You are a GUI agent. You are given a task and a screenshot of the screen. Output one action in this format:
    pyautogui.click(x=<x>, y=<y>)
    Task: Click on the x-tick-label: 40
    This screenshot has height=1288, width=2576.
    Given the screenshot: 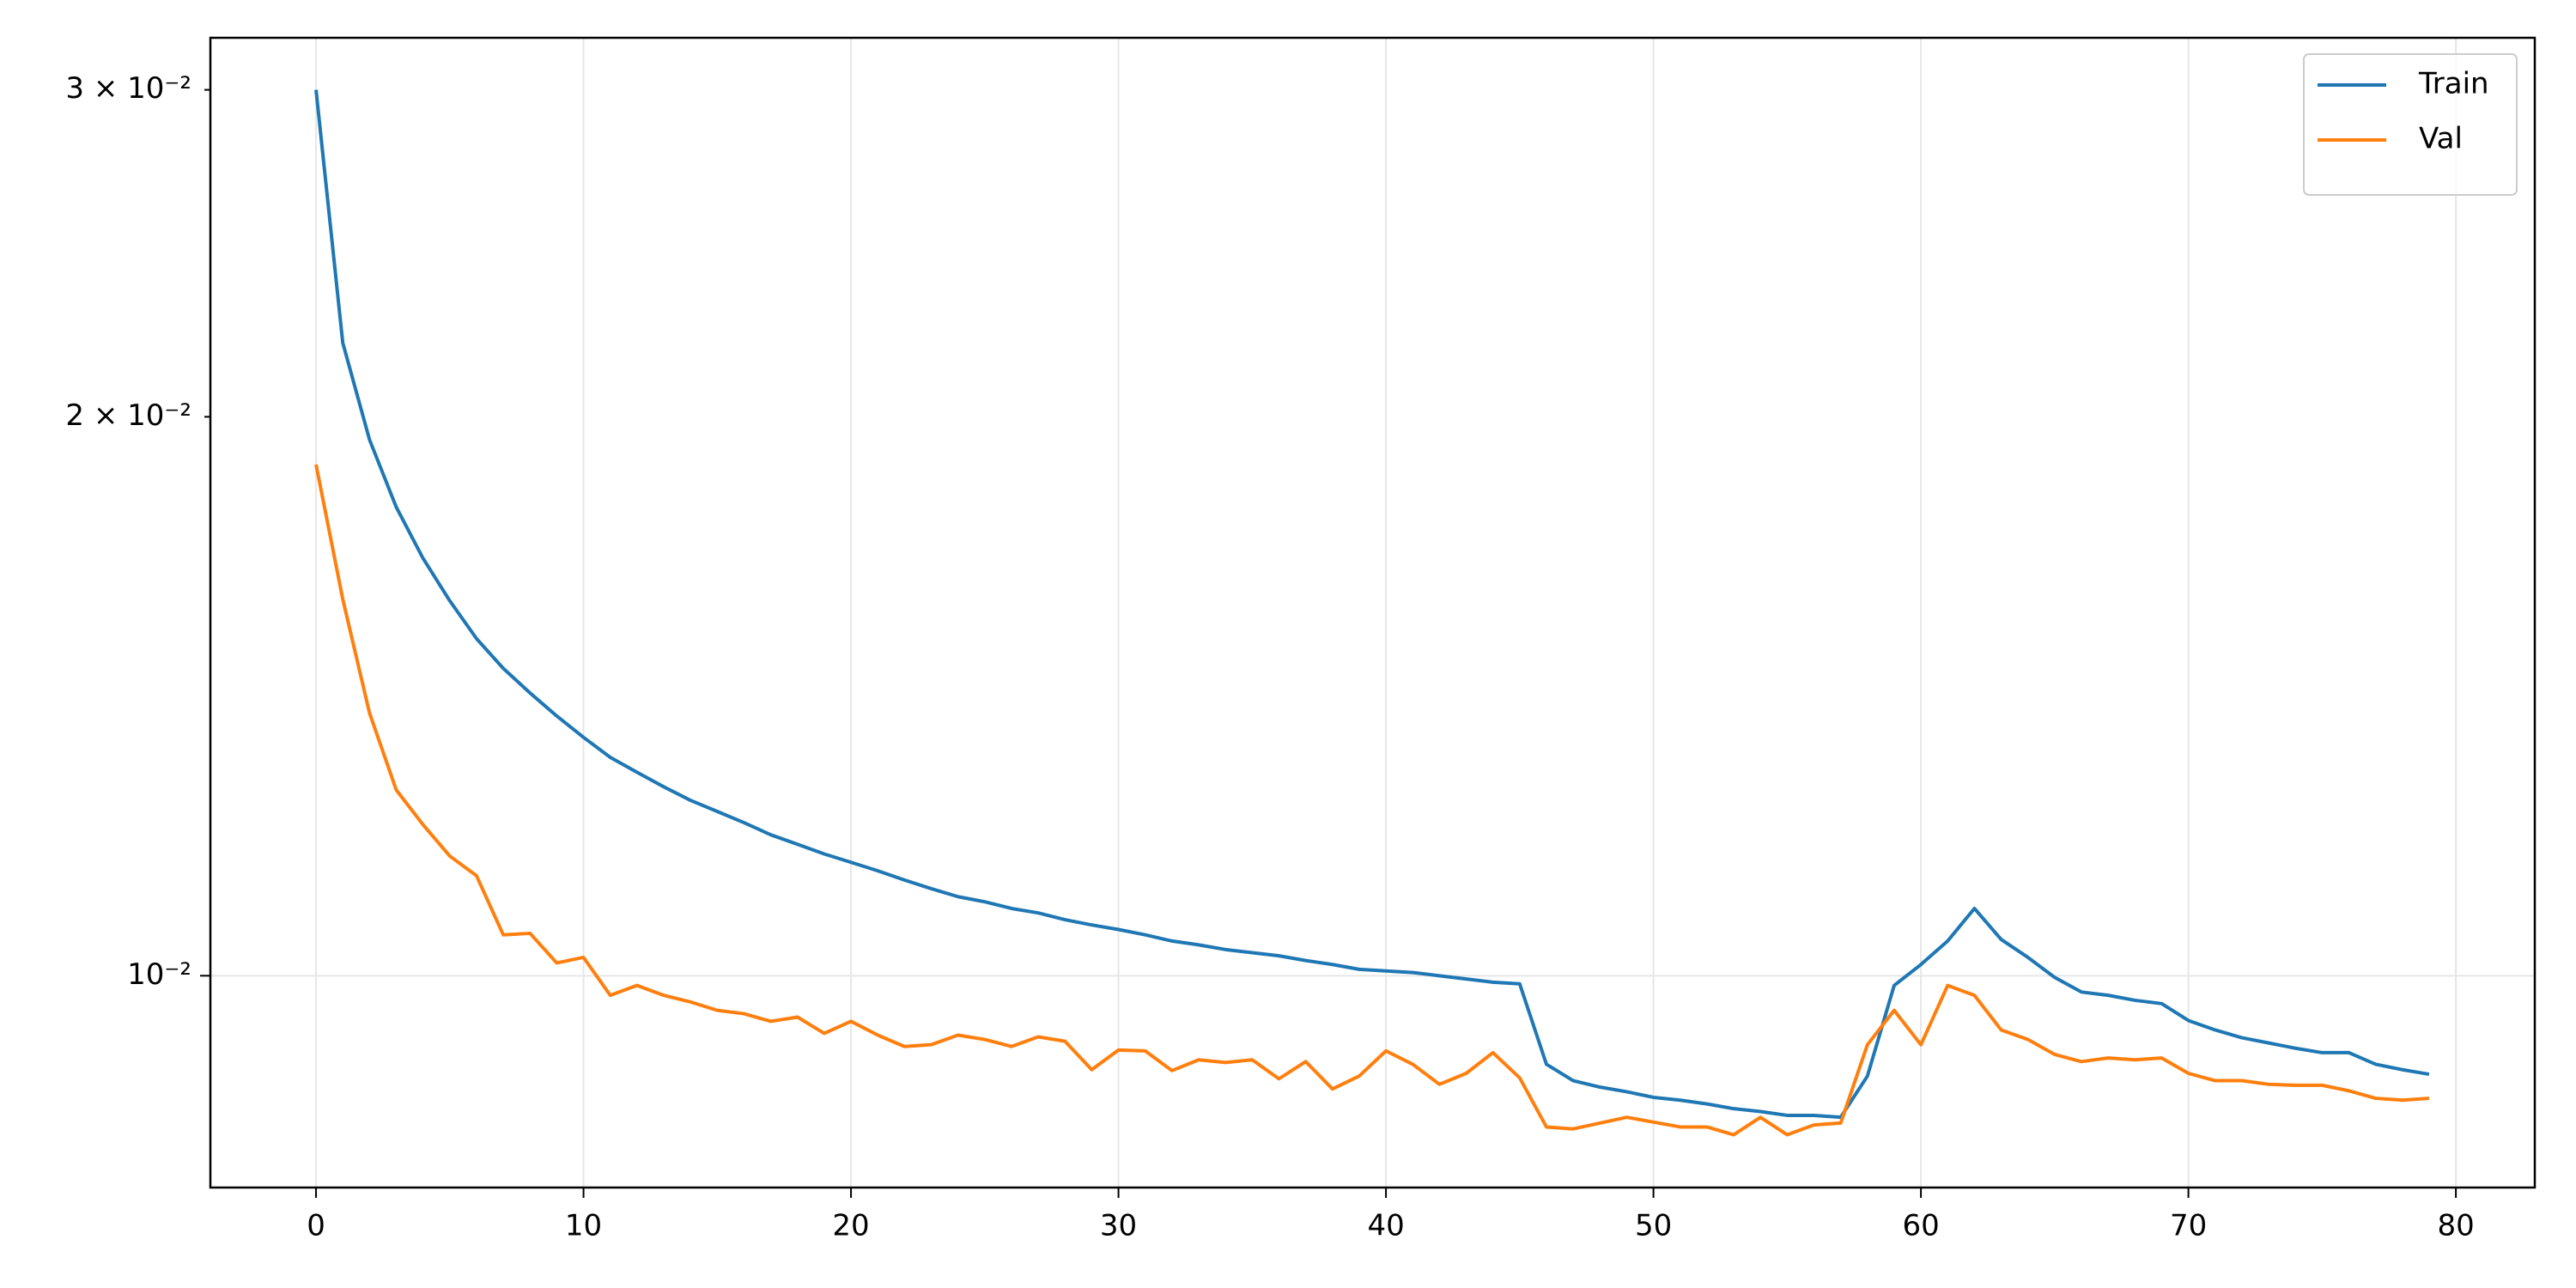 What is the action you would take?
    pyautogui.click(x=1385, y=1226)
    